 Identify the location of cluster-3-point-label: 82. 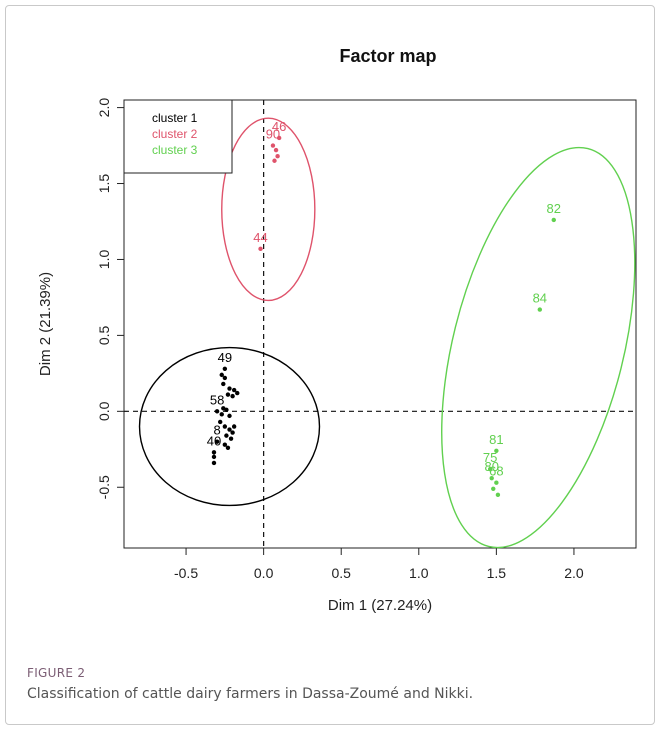
(554, 208).